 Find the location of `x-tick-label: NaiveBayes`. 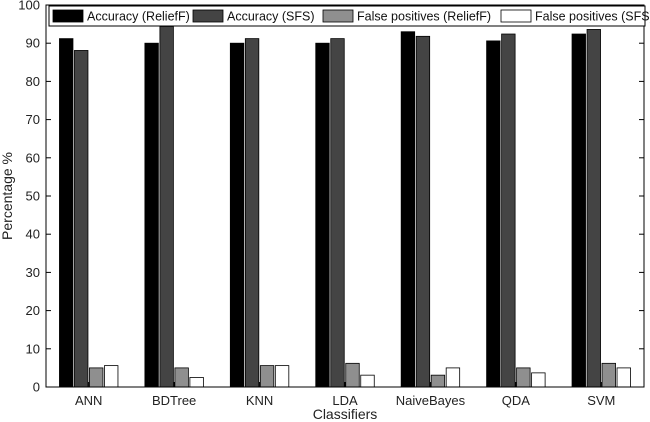

x-tick-label: NaiveBayes is located at coordinates (431, 400).